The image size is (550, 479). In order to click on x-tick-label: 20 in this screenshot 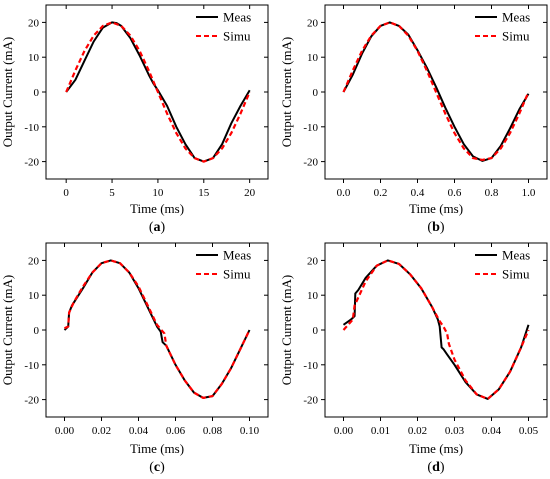, I will do `click(250, 193)`.